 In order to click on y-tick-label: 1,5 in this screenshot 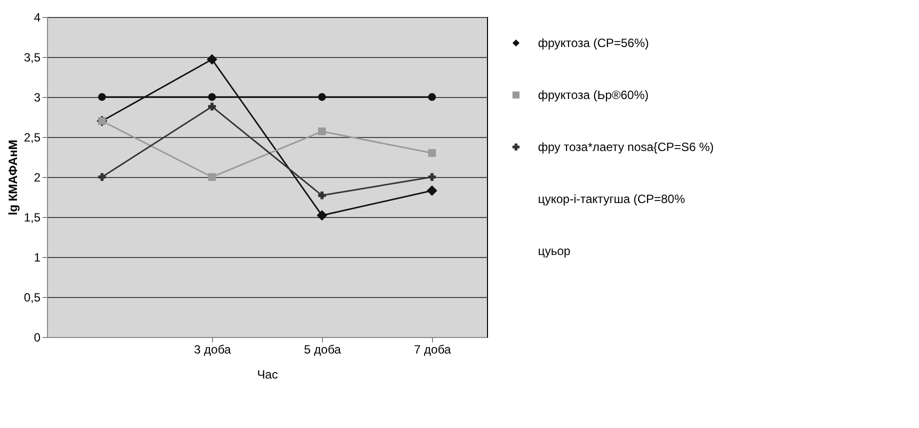, I will do `click(32, 217)`.